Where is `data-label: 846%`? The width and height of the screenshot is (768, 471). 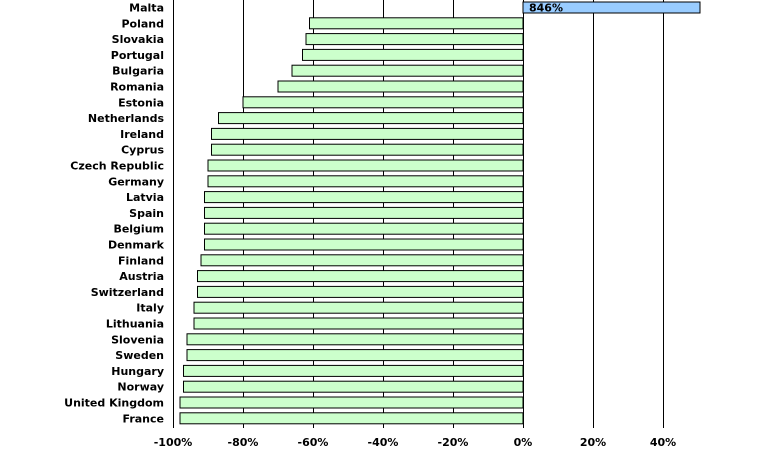 data-label: 846% is located at coordinates (546, 8).